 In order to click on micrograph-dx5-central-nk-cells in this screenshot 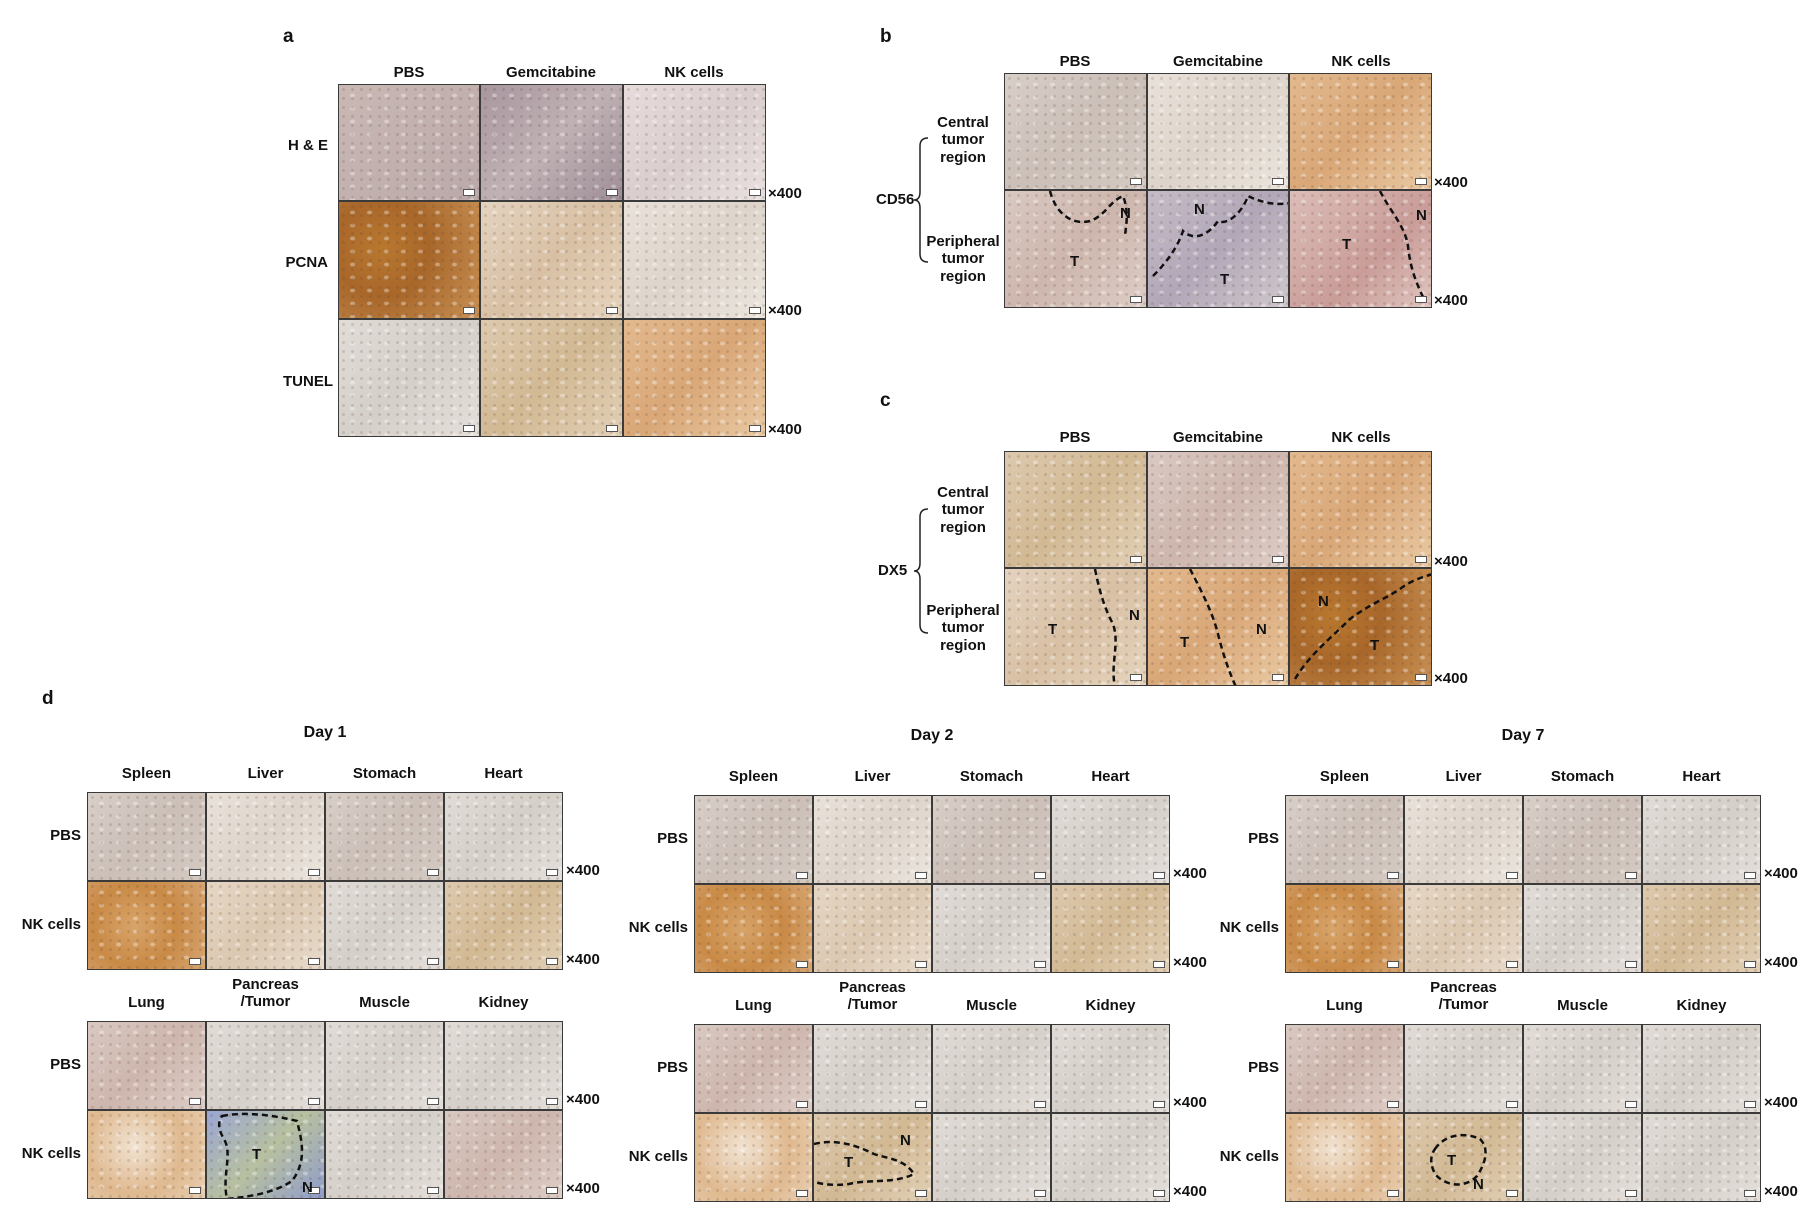, I will do `click(1360, 509)`.